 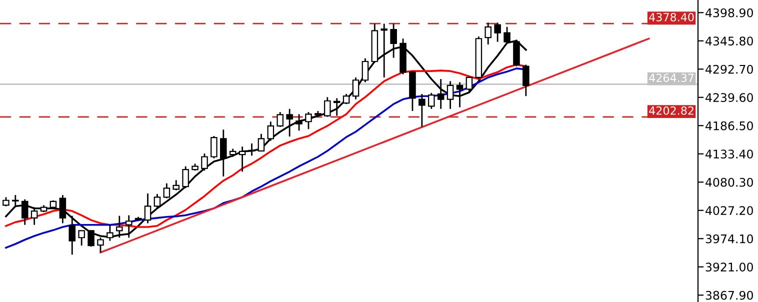 I want to click on y-tick-label: 4080.30, so click(x=729, y=182).